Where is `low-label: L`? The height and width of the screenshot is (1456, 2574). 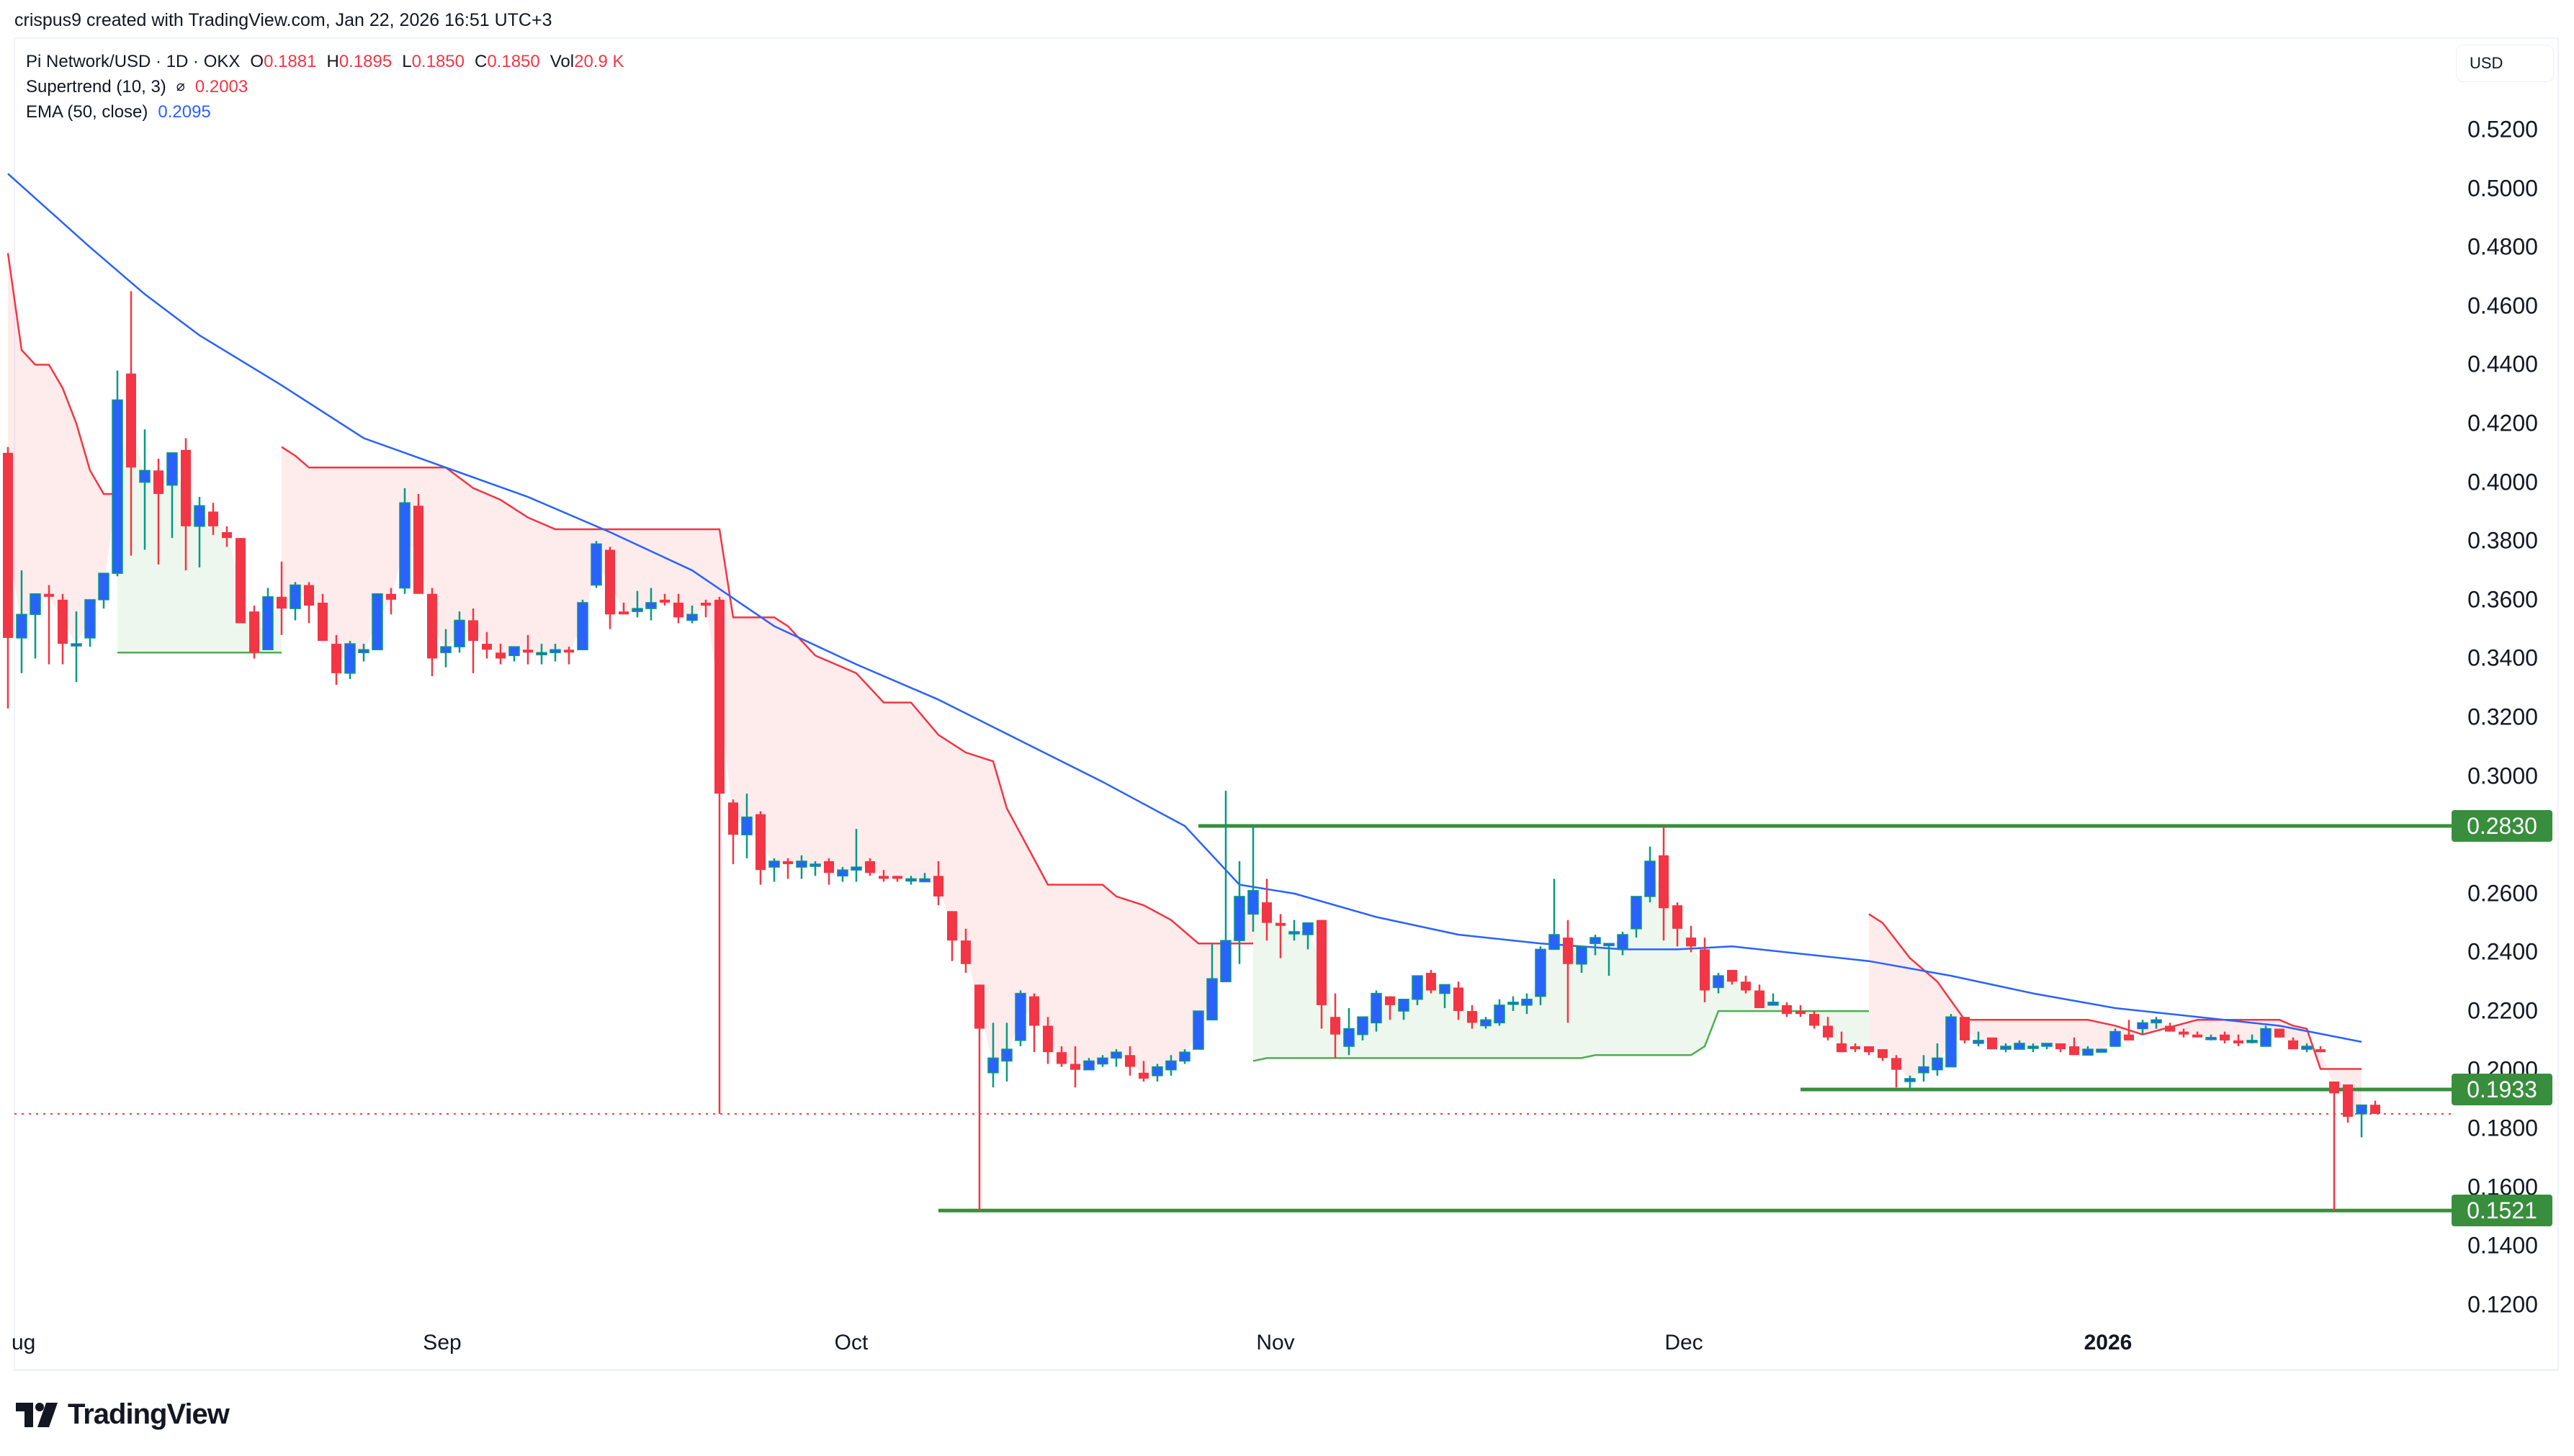 low-label: L is located at coordinates (407, 61).